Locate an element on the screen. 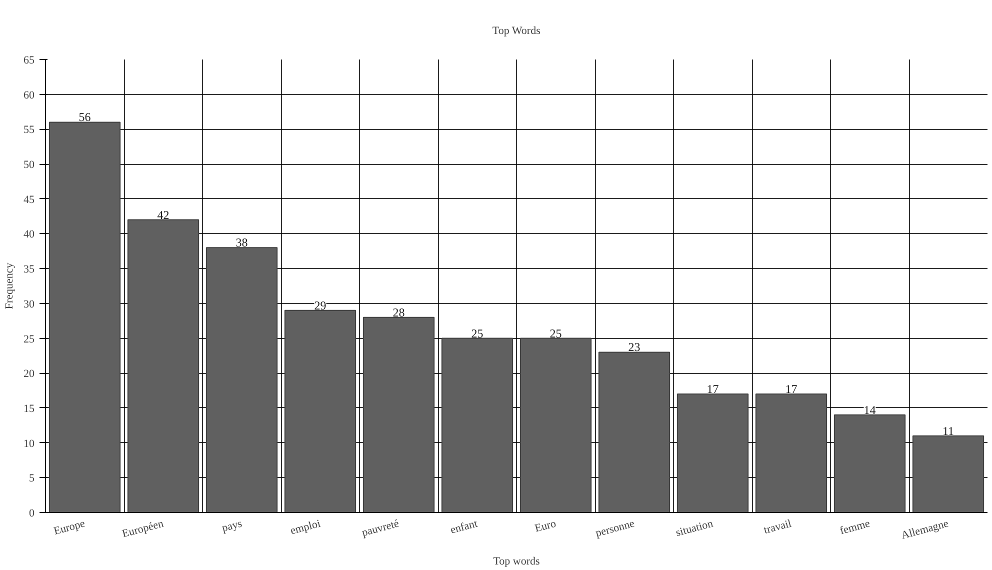 The image size is (992, 570). data-label: 38 is located at coordinates (242, 243).